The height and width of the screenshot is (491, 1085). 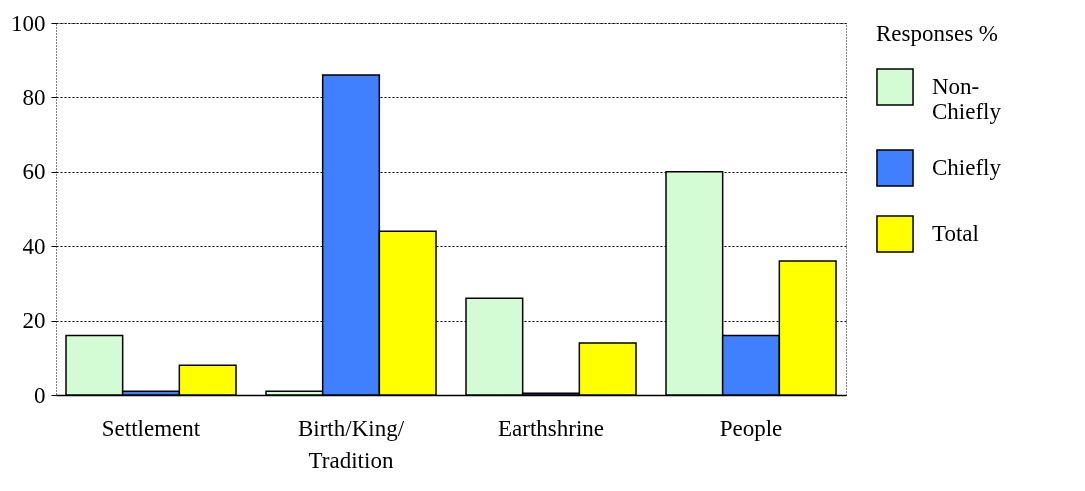 I want to click on legend-label: Total, so click(x=955, y=233).